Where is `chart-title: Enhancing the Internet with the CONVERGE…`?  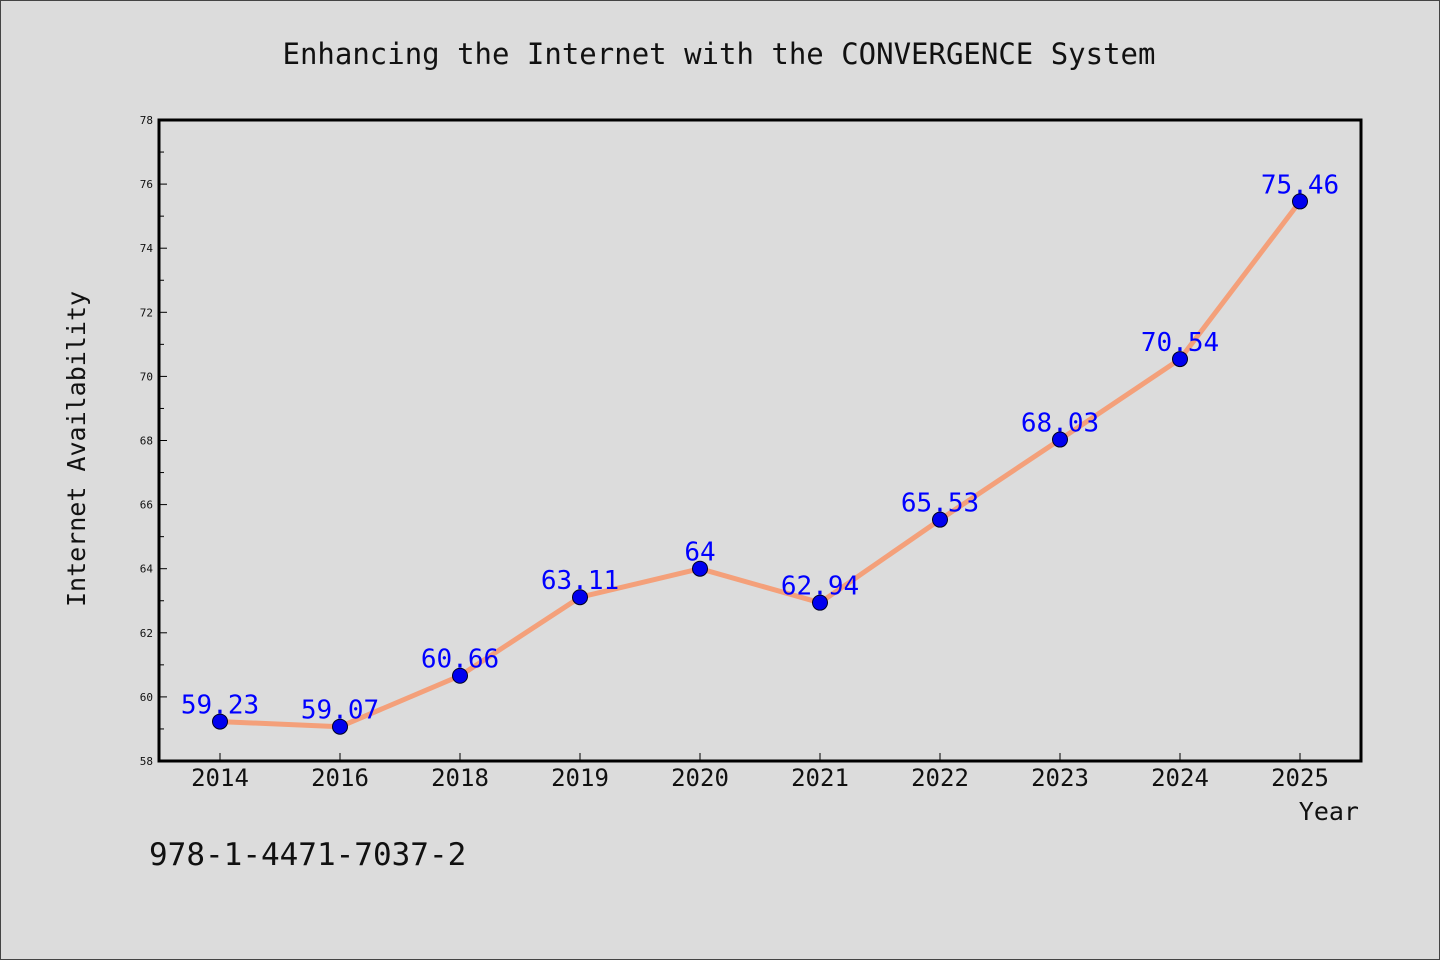 chart-title: Enhancing the Internet with the CONVERGE… is located at coordinates (719, 54).